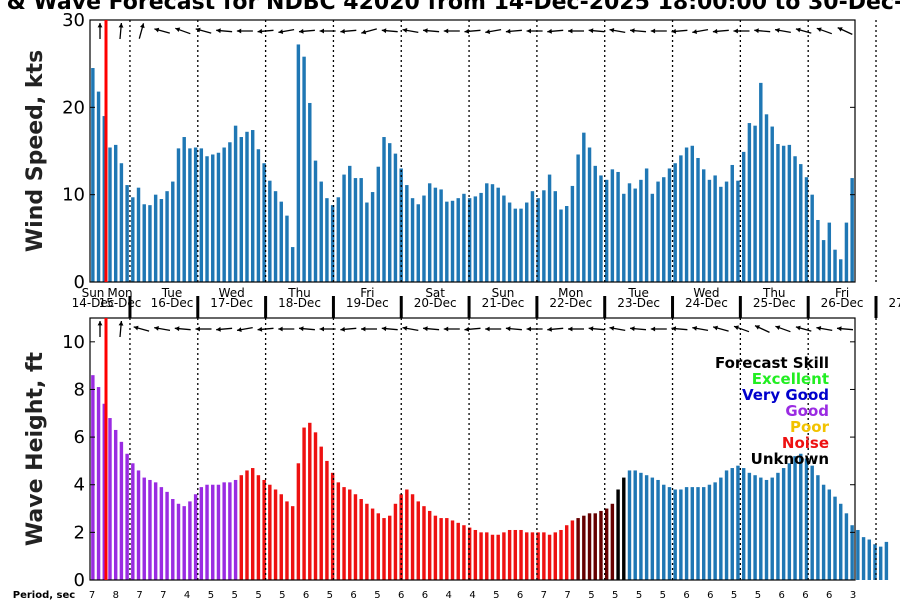 The image size is (900, 600). Describe the element at coordinates (79, 282) in the screenshot. I see `wind-y-tick-label: 0` at that location.